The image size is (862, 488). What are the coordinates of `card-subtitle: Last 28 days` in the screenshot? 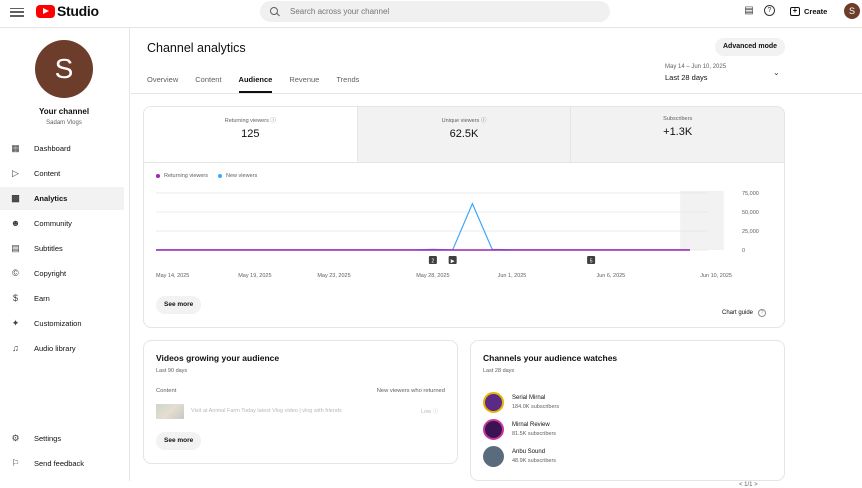 It's located at (499, 371).